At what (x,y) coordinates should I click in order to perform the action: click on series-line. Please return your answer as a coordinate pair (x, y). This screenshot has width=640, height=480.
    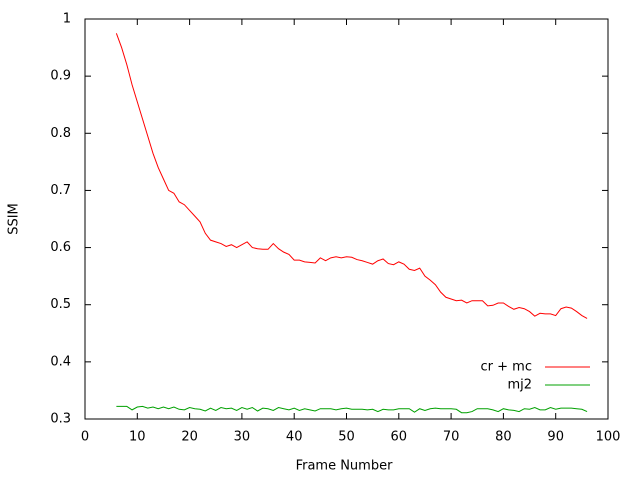
    Looking at the image, I should click on (352, 409).